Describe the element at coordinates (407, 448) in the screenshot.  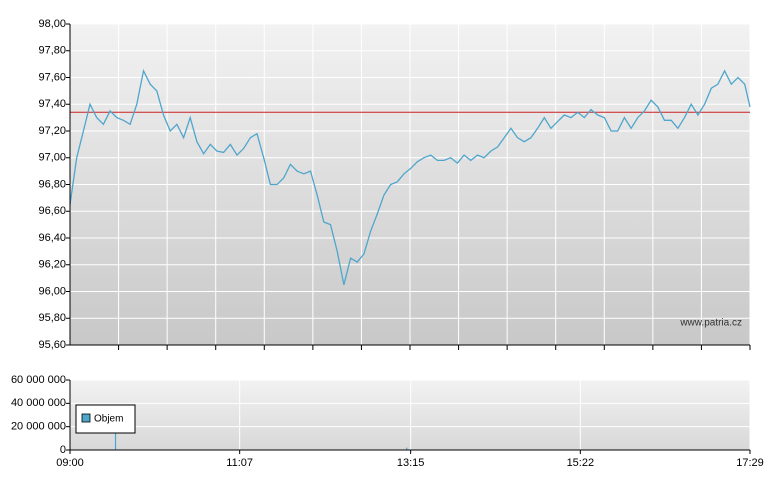
I see `volume-bar` at that location.